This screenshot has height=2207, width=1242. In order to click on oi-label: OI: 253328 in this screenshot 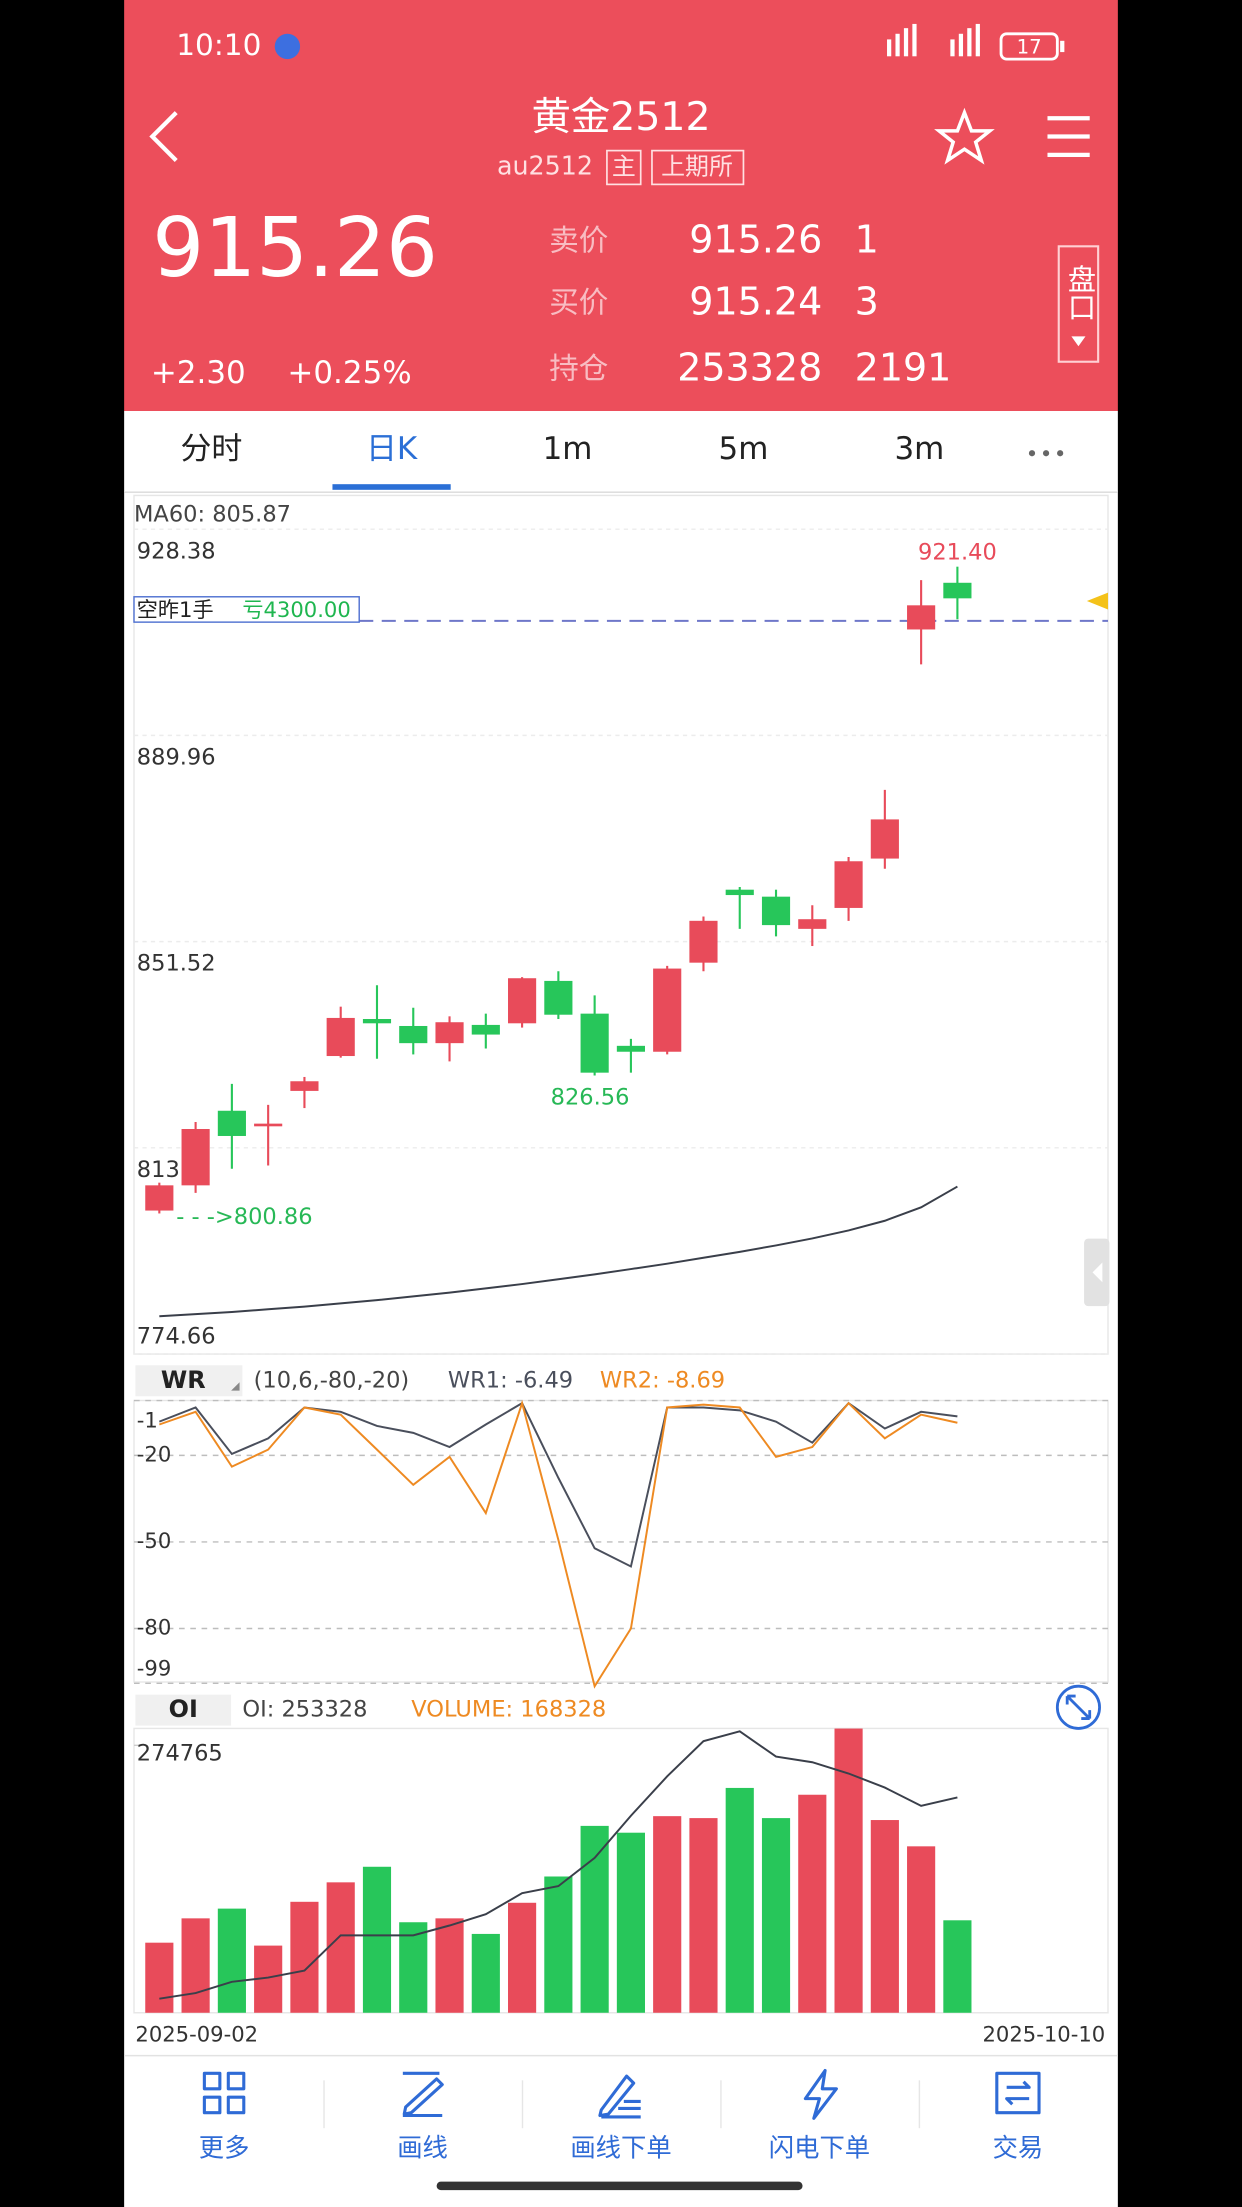, I will do `click(304, 1710)`.